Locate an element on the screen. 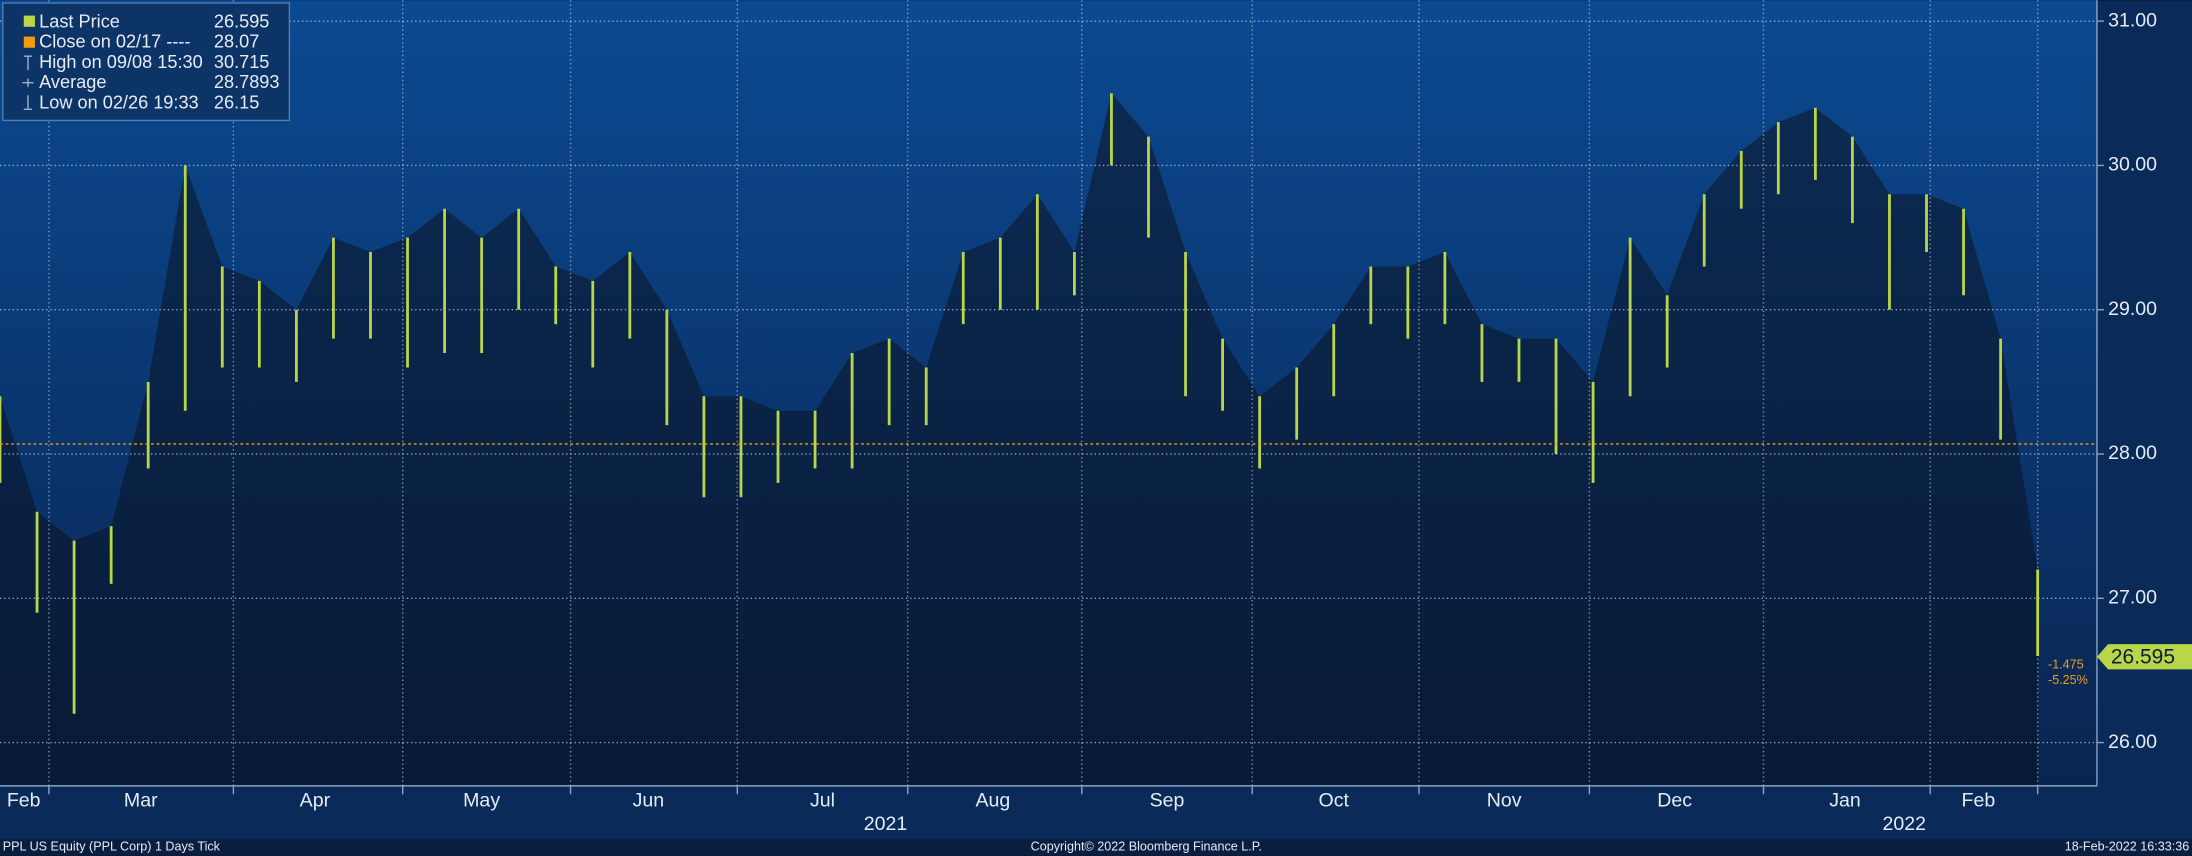 The image size is (2192, 856). x-tick-label: Mar is located at coordinates (141, 800).